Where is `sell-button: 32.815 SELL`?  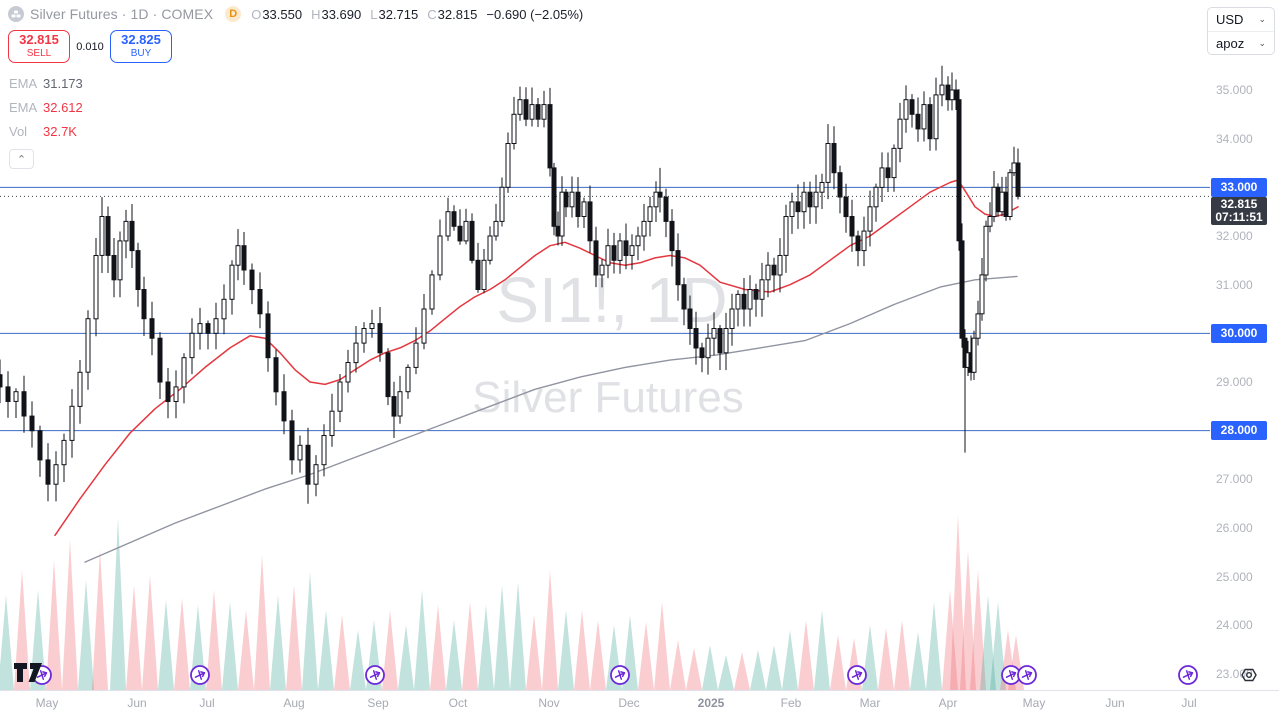 sell-button: 32.815 SELL is located at coordinates (39, 46).